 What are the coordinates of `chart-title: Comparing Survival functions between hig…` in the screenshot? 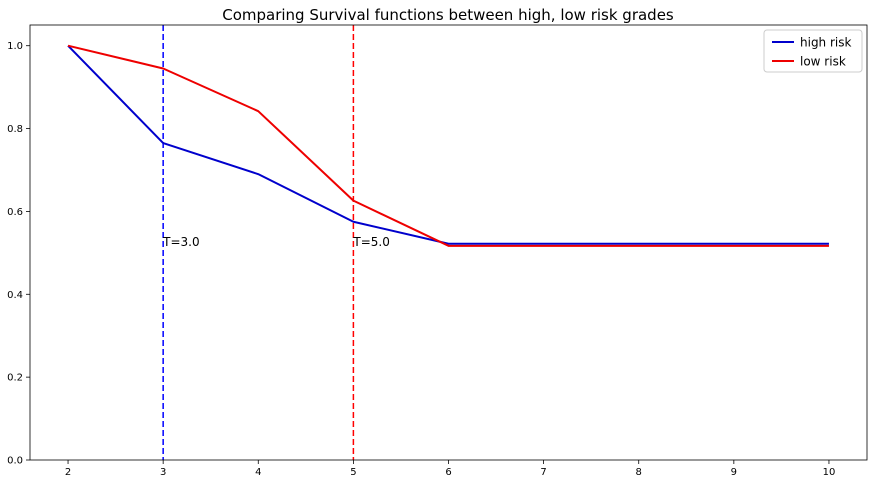 It's located at (448, 15).